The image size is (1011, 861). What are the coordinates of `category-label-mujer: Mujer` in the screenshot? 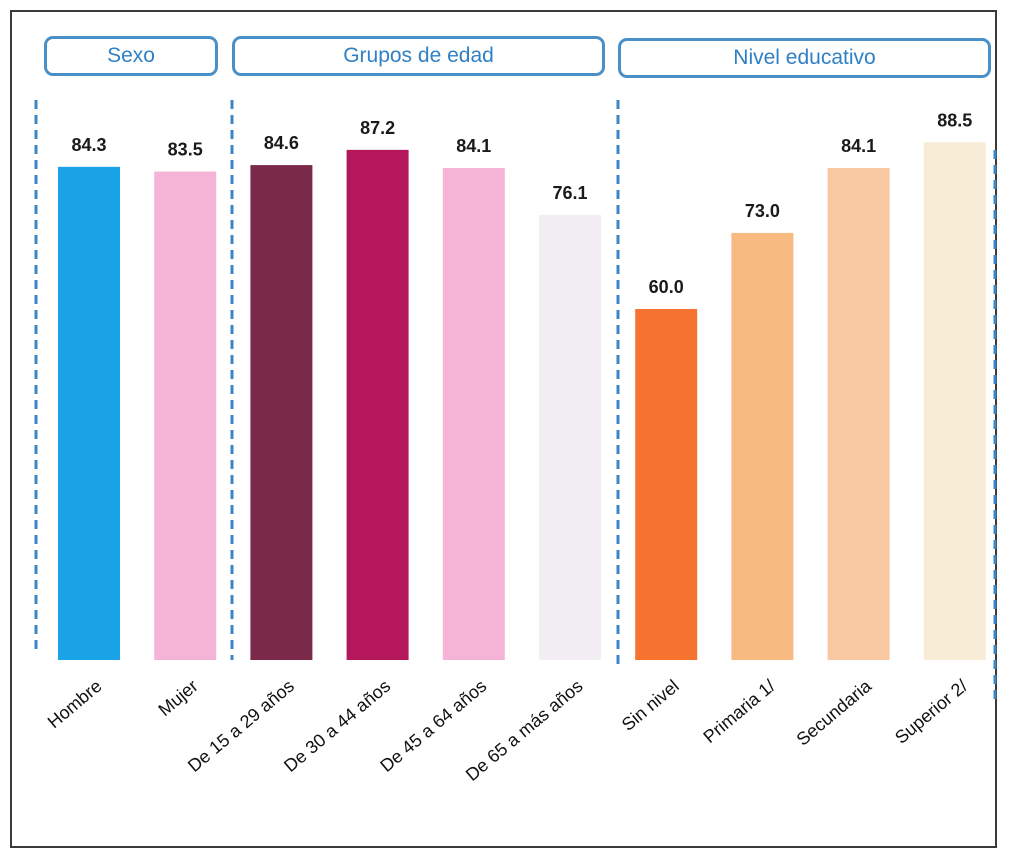 It's located at (177, 698).